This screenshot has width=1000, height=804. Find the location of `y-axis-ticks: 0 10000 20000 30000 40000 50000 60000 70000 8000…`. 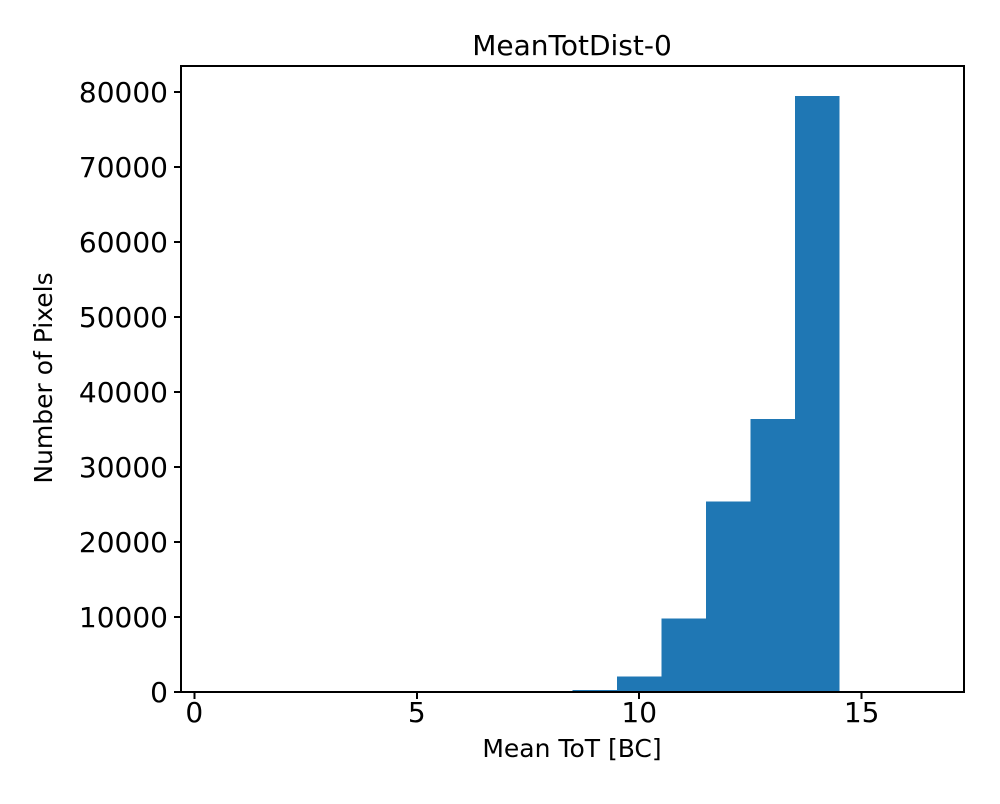

y-axis-ticks: 0 10000 20000 30000 40000 50000 60000 70000 8000… is located at coordinates (130, 392).